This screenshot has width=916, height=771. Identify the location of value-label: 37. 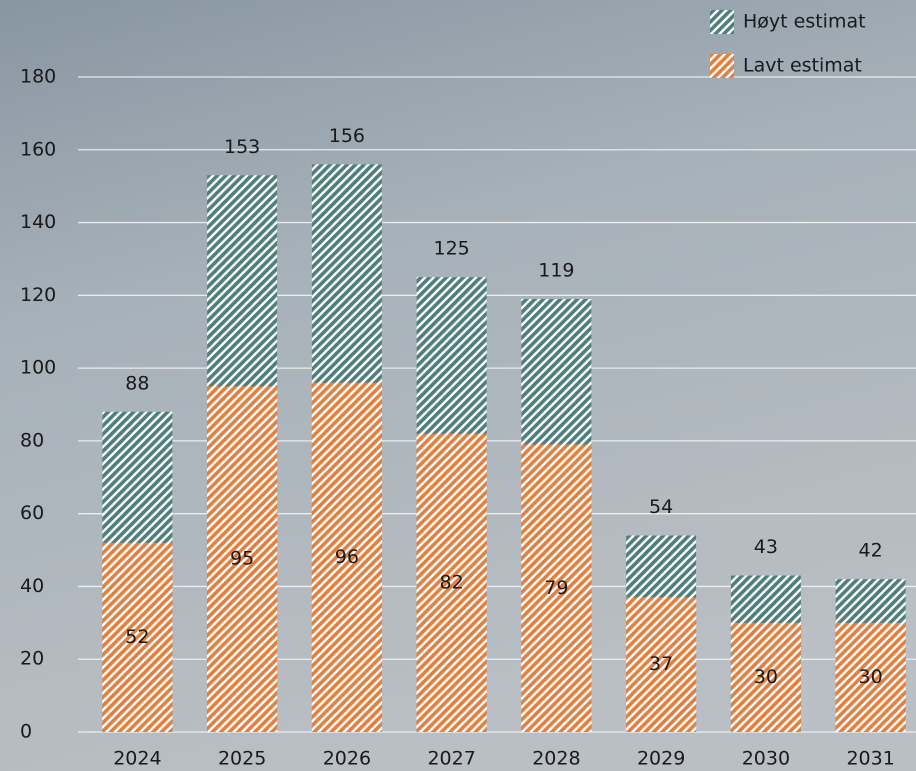
(661, 664).